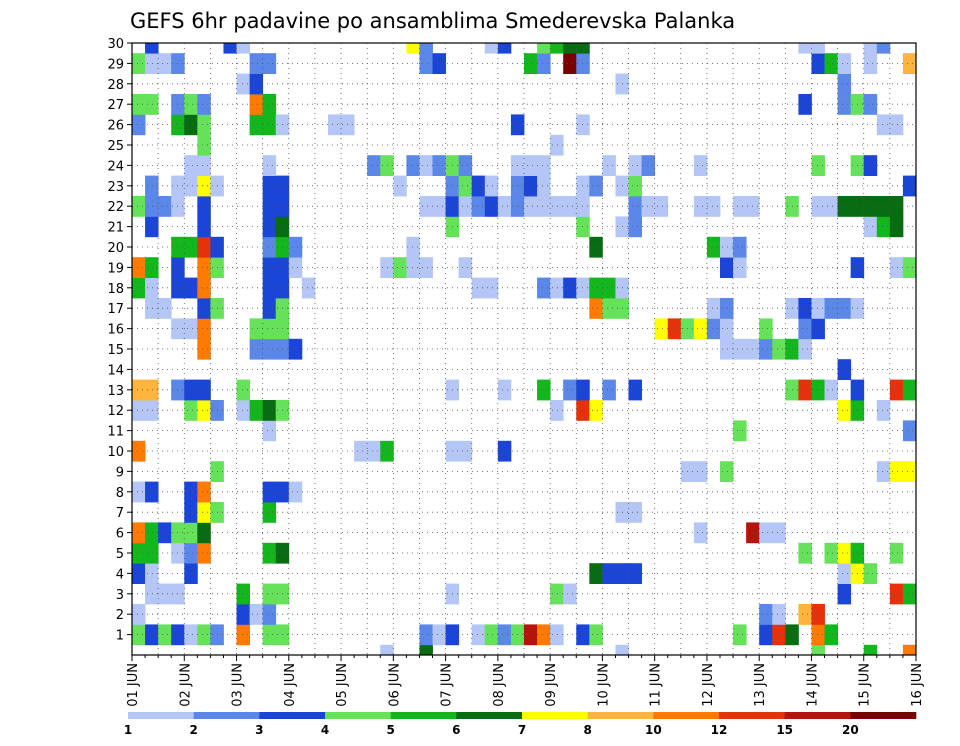 The height and width of the screenshot is (746, 960). Describe the element at coordinates (115, 64) in the screenshot. I see `y-tick-label-29: 29` at that location.